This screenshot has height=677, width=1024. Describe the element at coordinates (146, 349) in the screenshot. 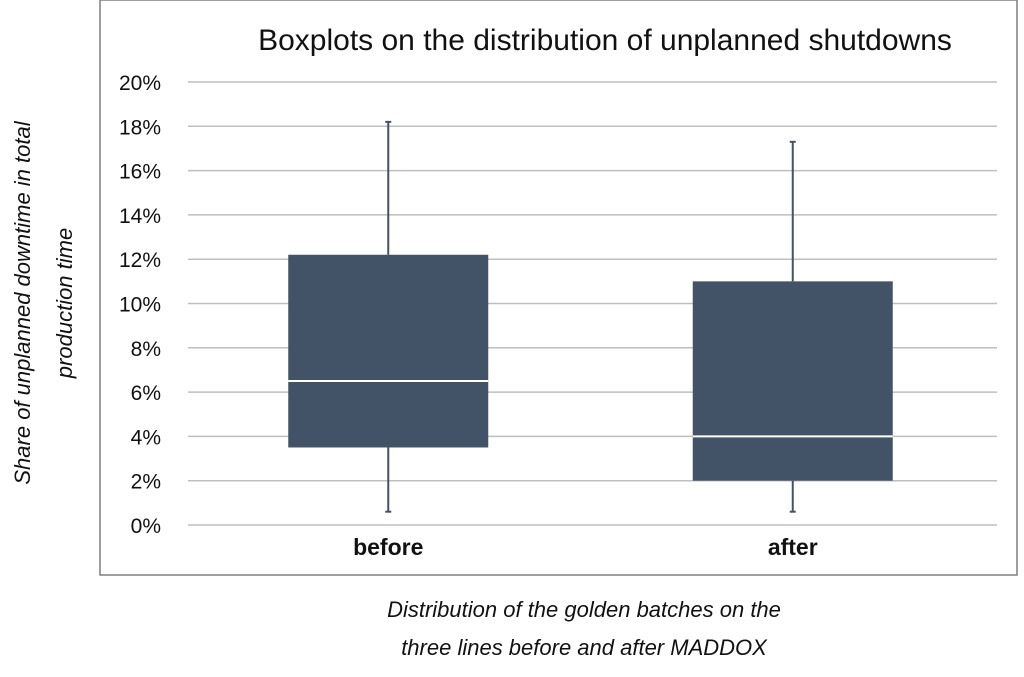

I see `y-tick-label: 8%` at that location.